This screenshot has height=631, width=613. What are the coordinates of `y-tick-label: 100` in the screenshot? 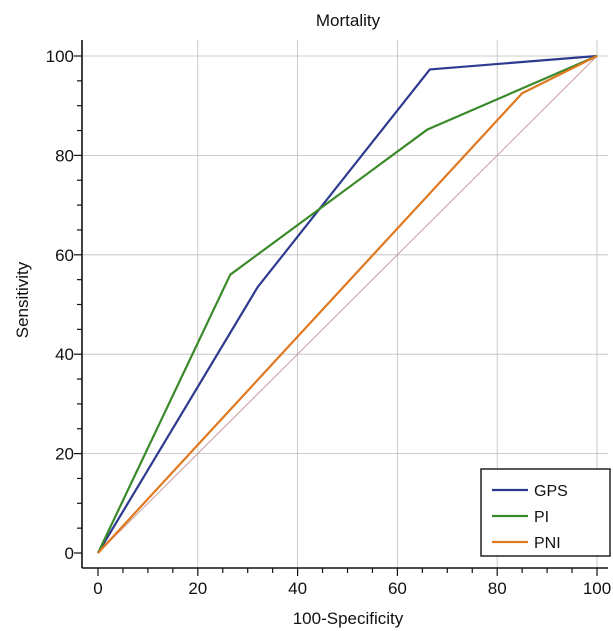 It's located at (60, 56).